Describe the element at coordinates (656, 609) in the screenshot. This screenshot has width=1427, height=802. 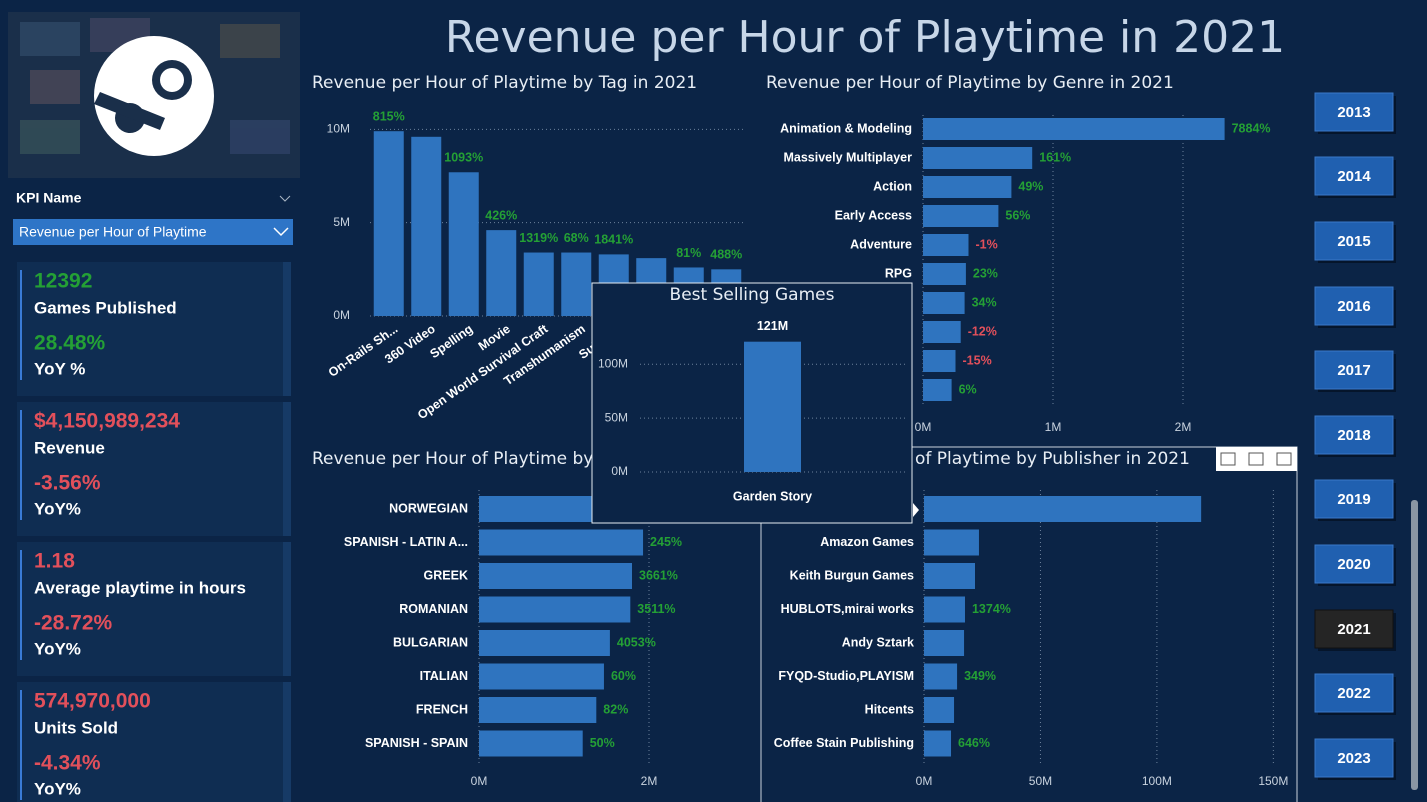
I see `yoy-label: 3511%` at that location.